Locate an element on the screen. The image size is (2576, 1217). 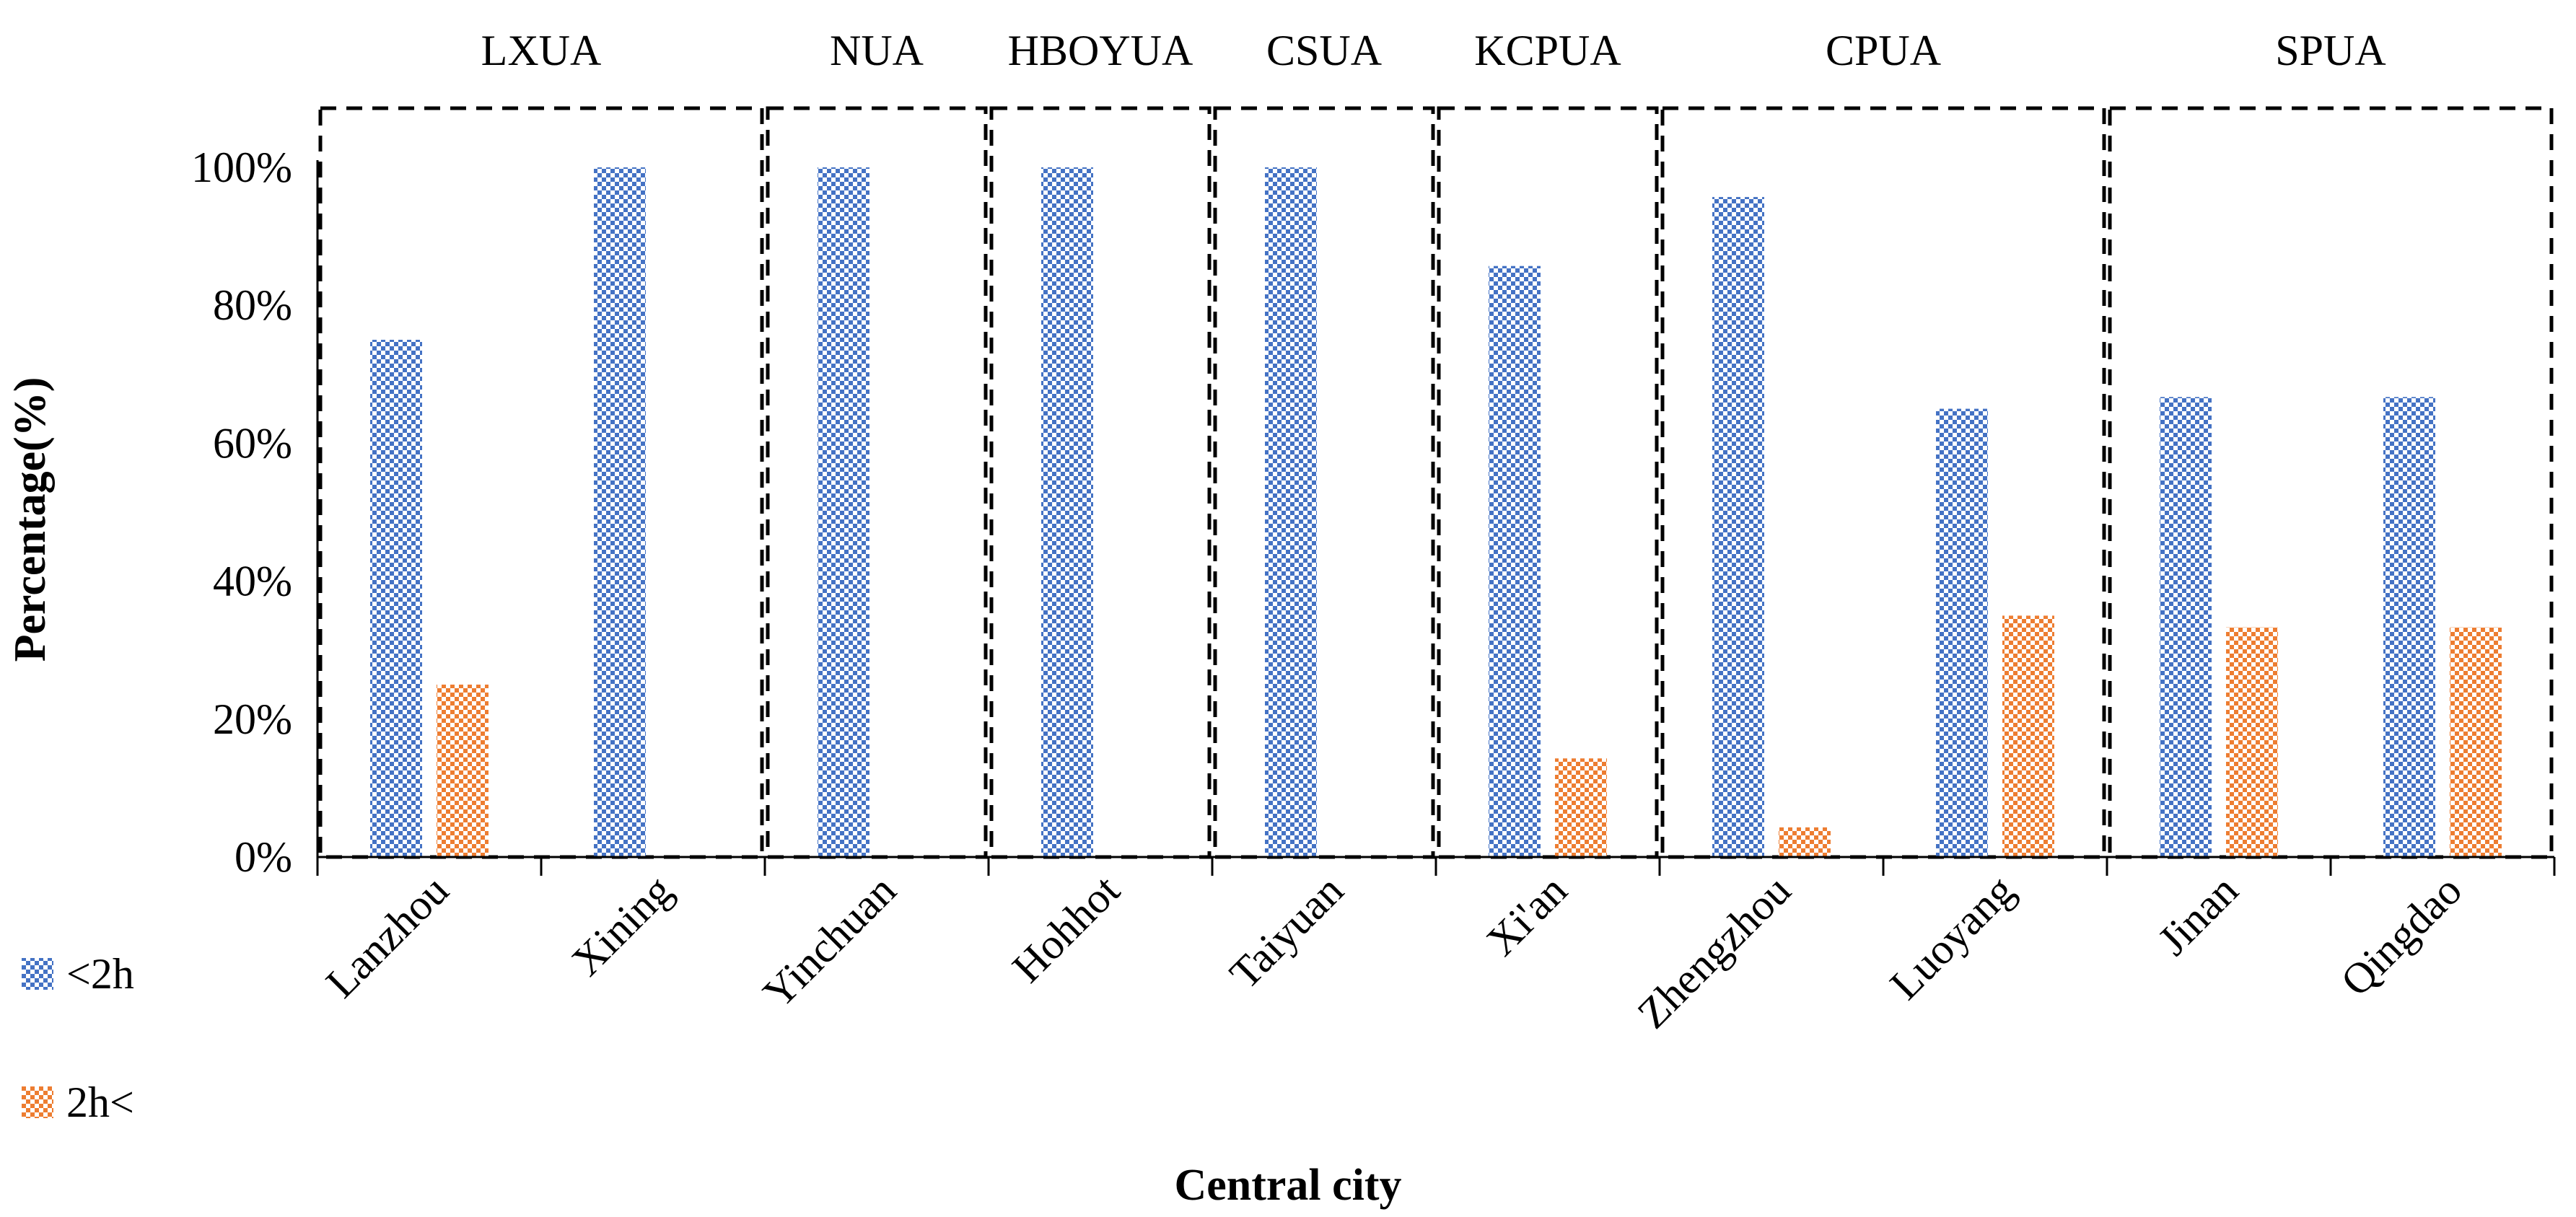
bar-2hgt-xian is located at coordinates (1581, 808).